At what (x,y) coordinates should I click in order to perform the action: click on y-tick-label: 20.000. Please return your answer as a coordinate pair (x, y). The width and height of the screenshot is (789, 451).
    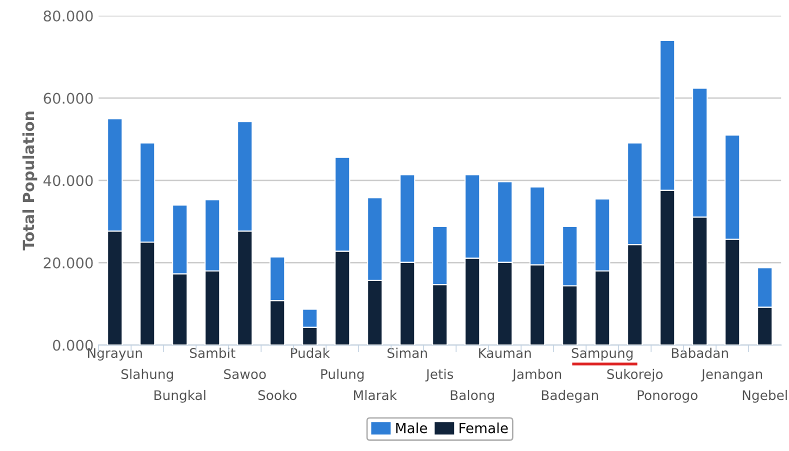
    Looking at the image, I should click on (68, 262).